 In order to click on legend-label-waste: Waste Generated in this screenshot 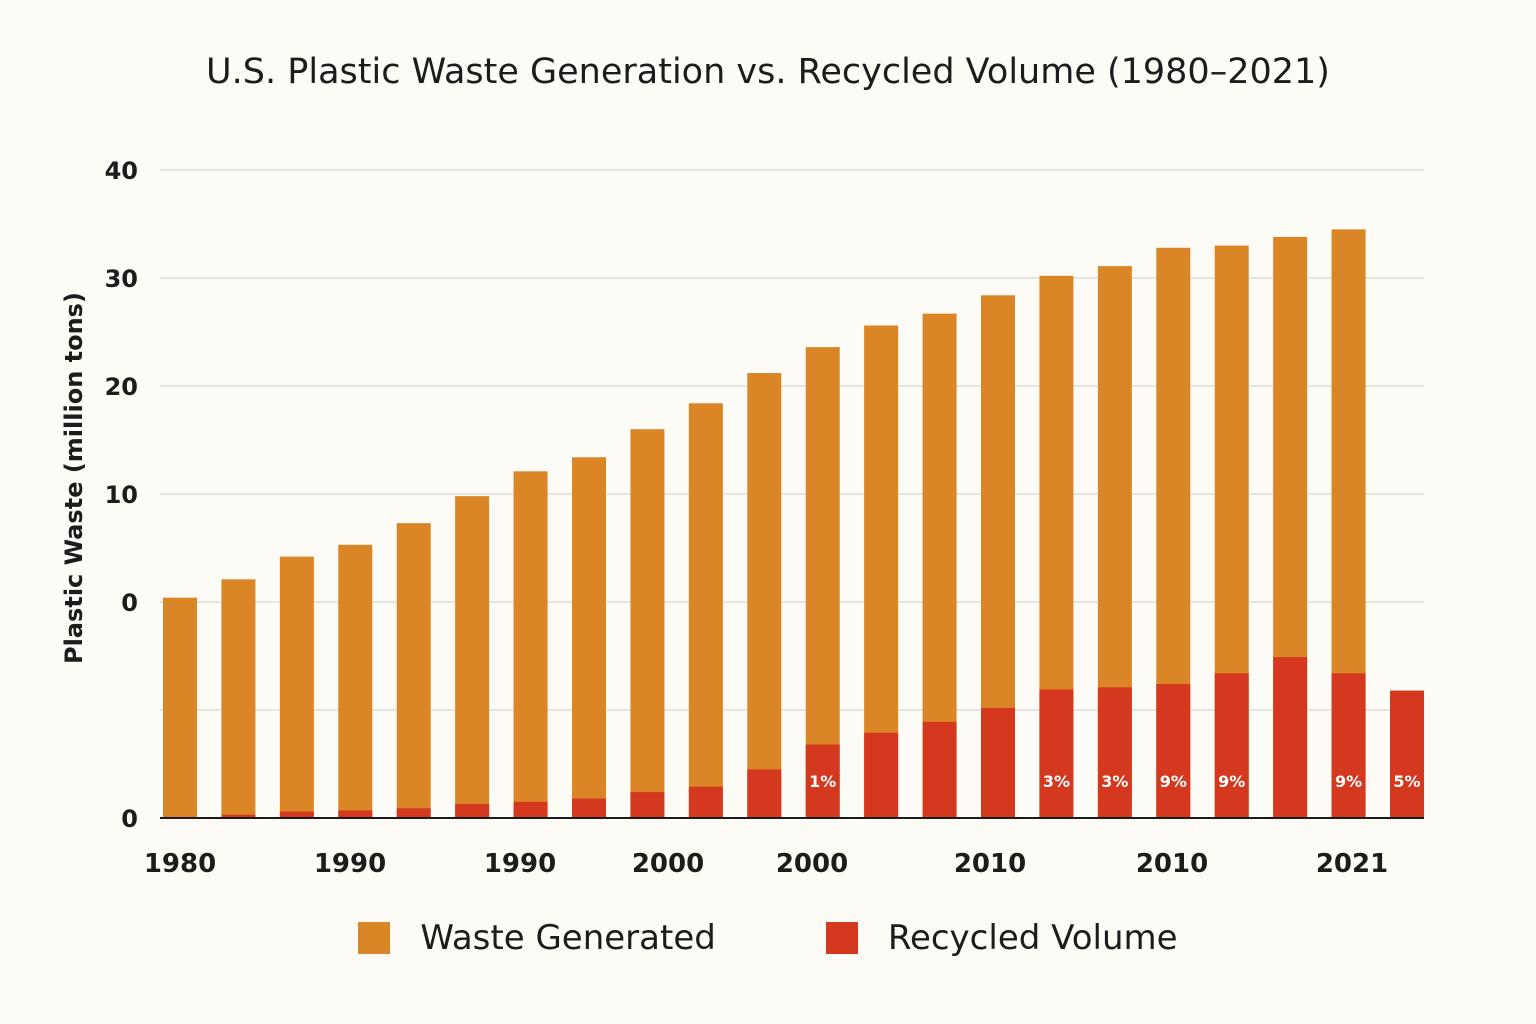, I will do `click(568, 938)`.